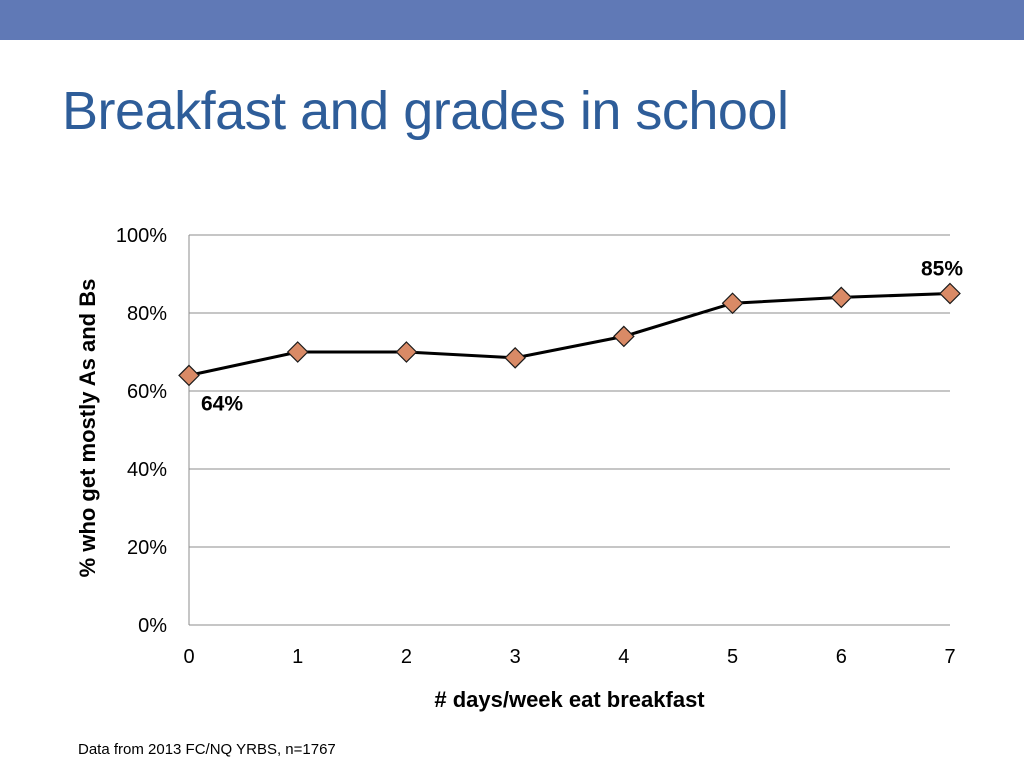  What do you see at coordinates (425, 111) in the screenshot?
I see `slide-title: Breakfast and grades in school` at bounding box center [425, 111].